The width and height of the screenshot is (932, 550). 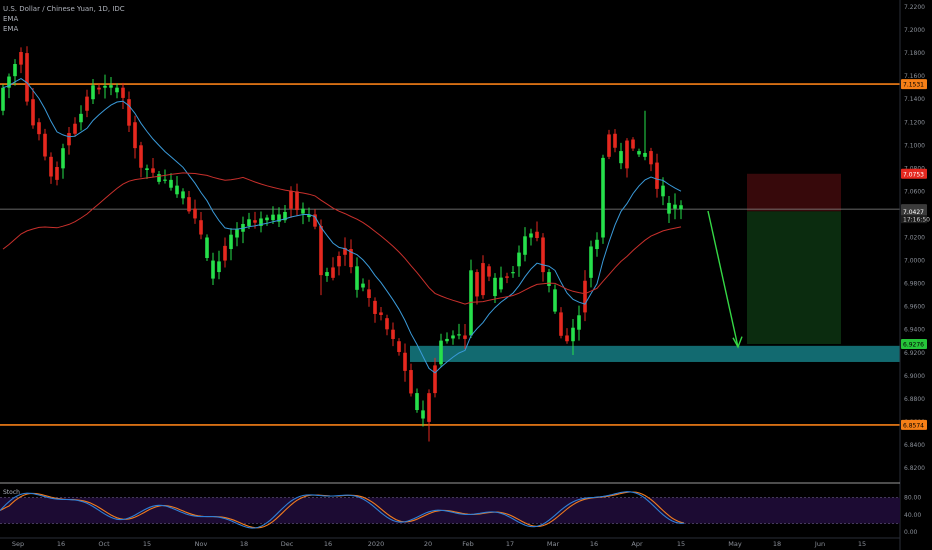 I want to click on projection-arrow, so click(x=723, y=279).